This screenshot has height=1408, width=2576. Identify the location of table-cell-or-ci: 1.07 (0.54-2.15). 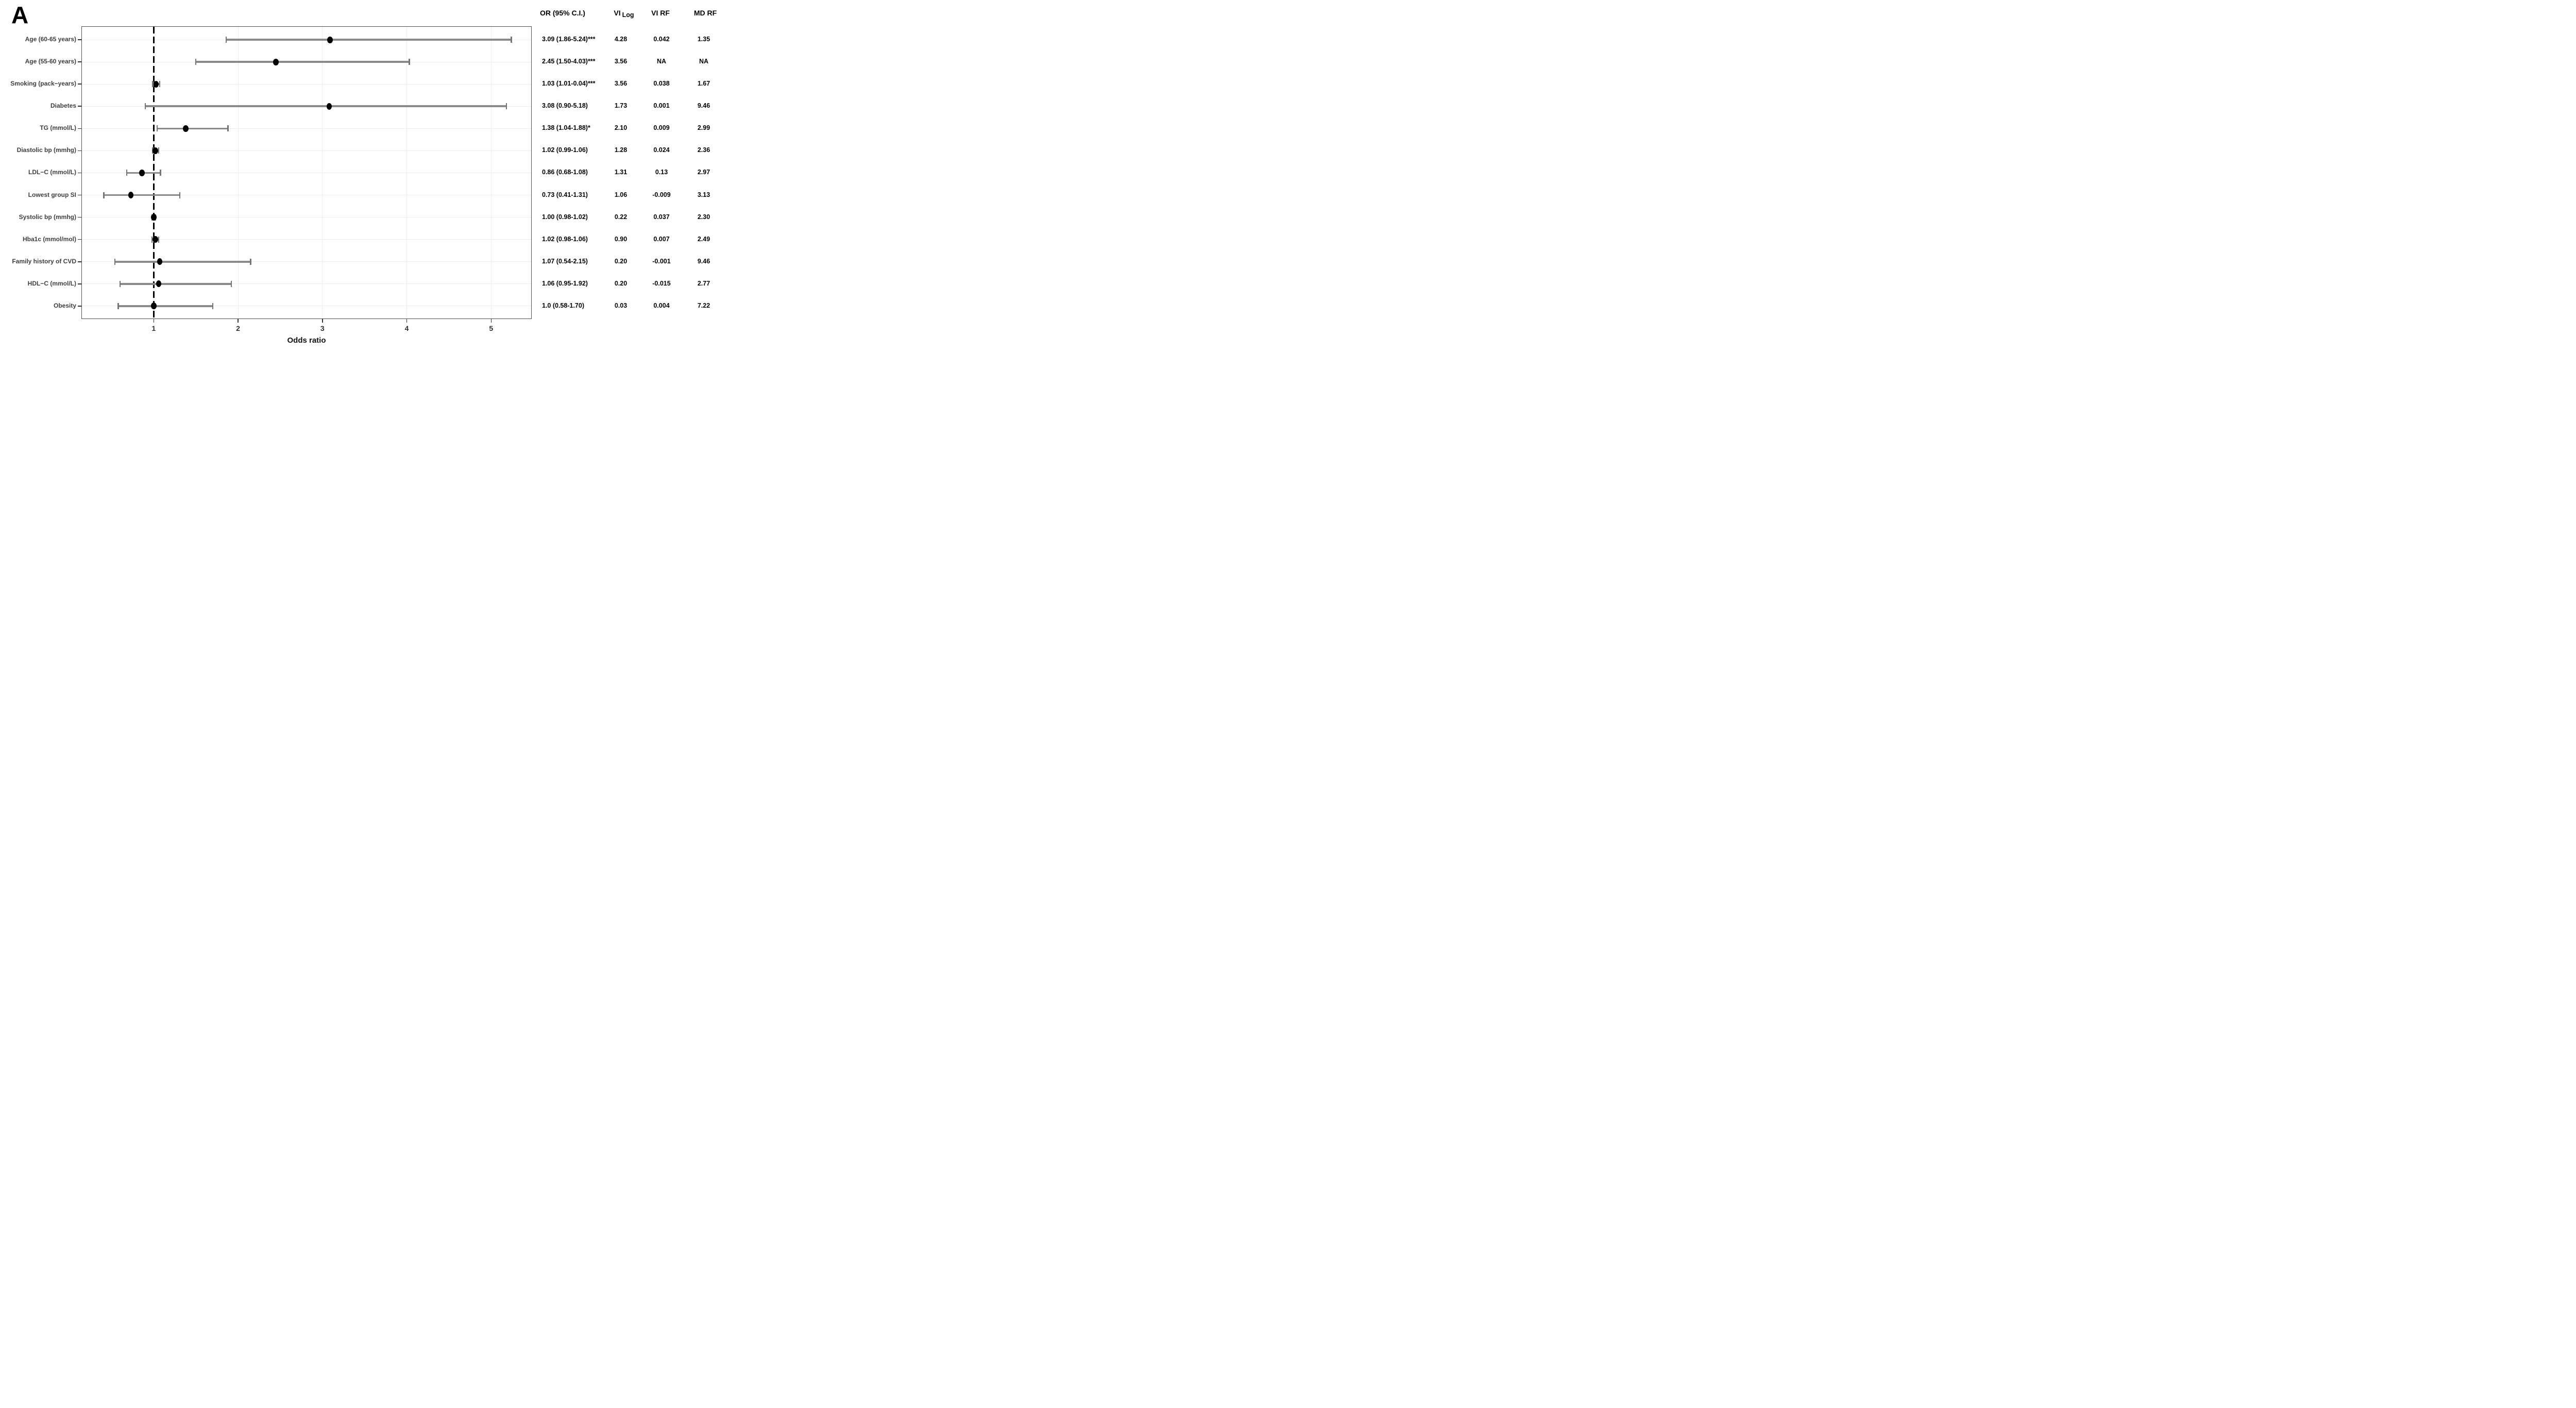
(565, 261).